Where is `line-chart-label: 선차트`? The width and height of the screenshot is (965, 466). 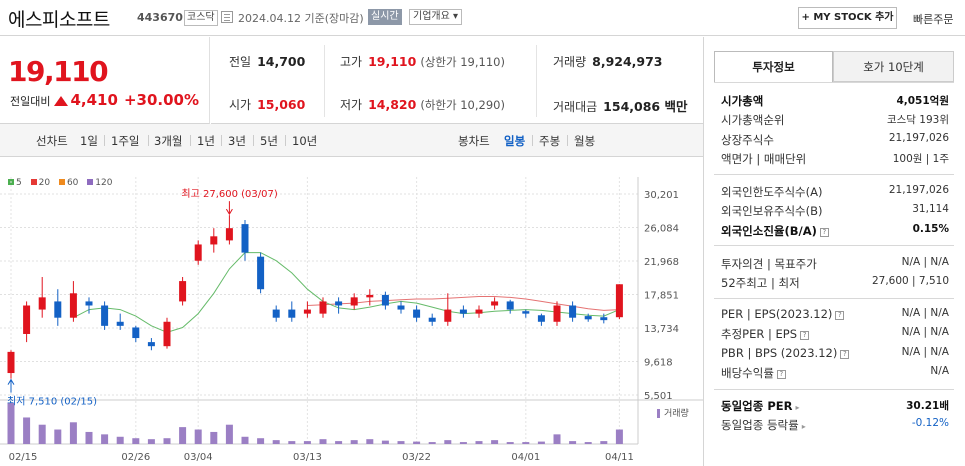
line-chart-label: 선차트 is located at coordinates (52, 141).